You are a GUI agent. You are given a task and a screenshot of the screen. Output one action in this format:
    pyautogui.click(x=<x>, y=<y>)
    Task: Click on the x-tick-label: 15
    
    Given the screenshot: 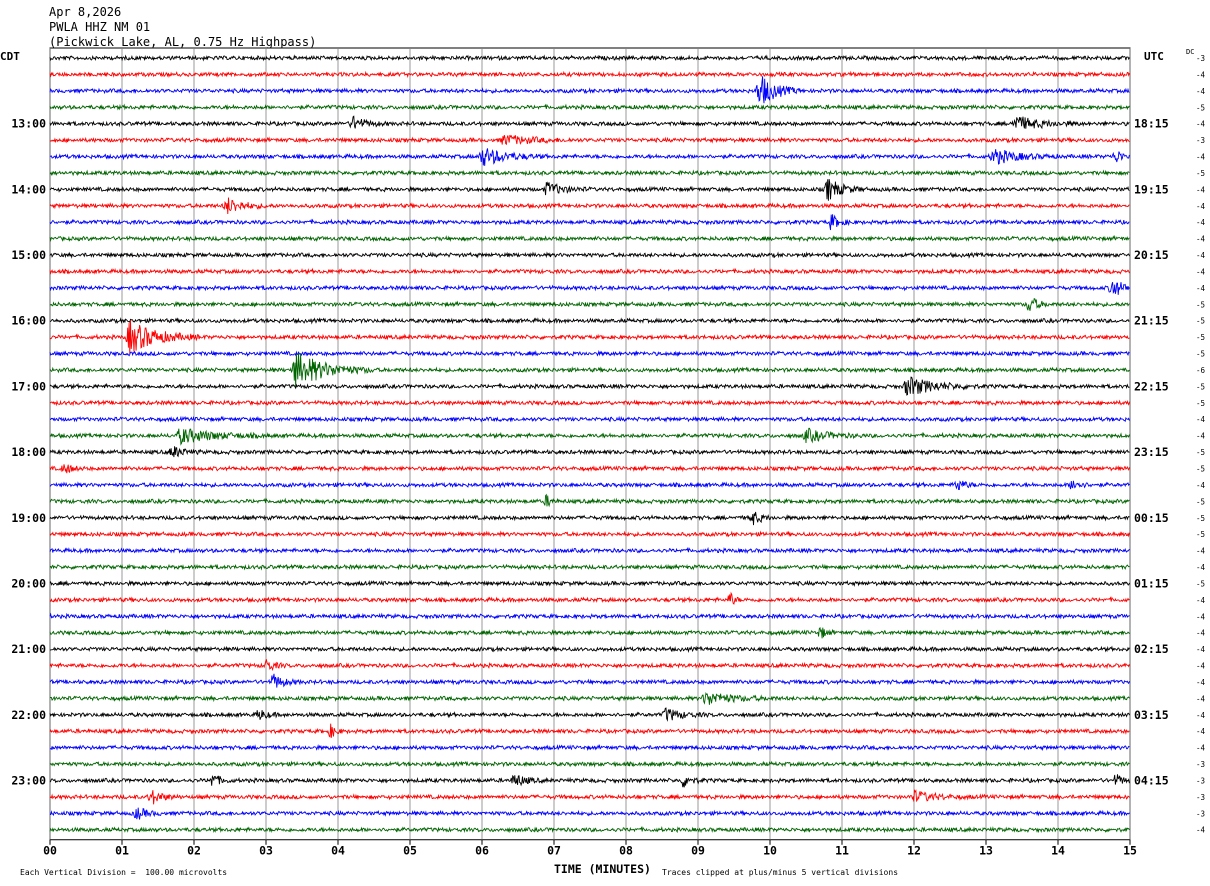 What is the action you would take?
    pyautogui.click(x=1130, y=851)
    